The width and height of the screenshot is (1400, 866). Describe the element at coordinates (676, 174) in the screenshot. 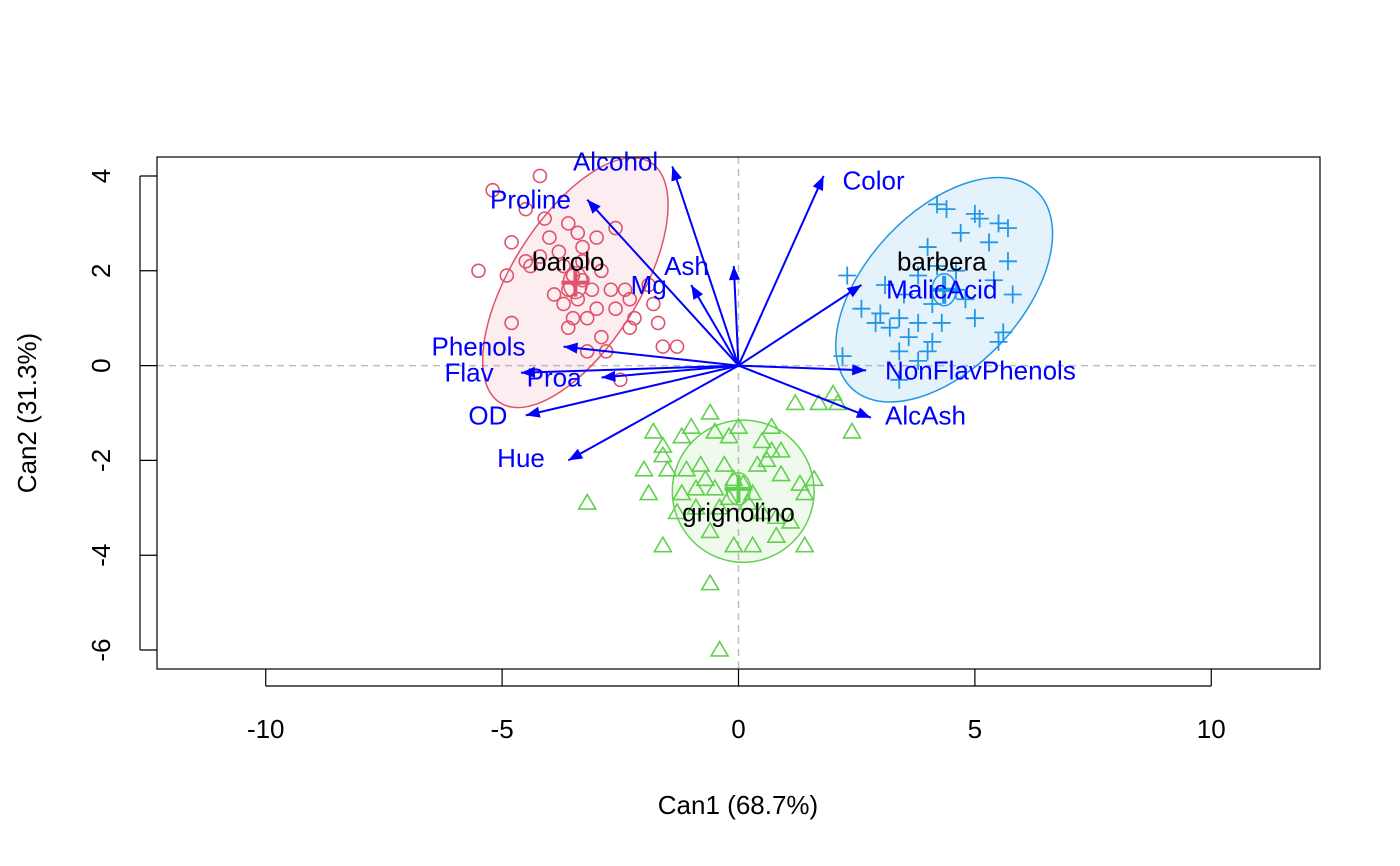

I see `vector-arrowhead-alcohol` at that location.